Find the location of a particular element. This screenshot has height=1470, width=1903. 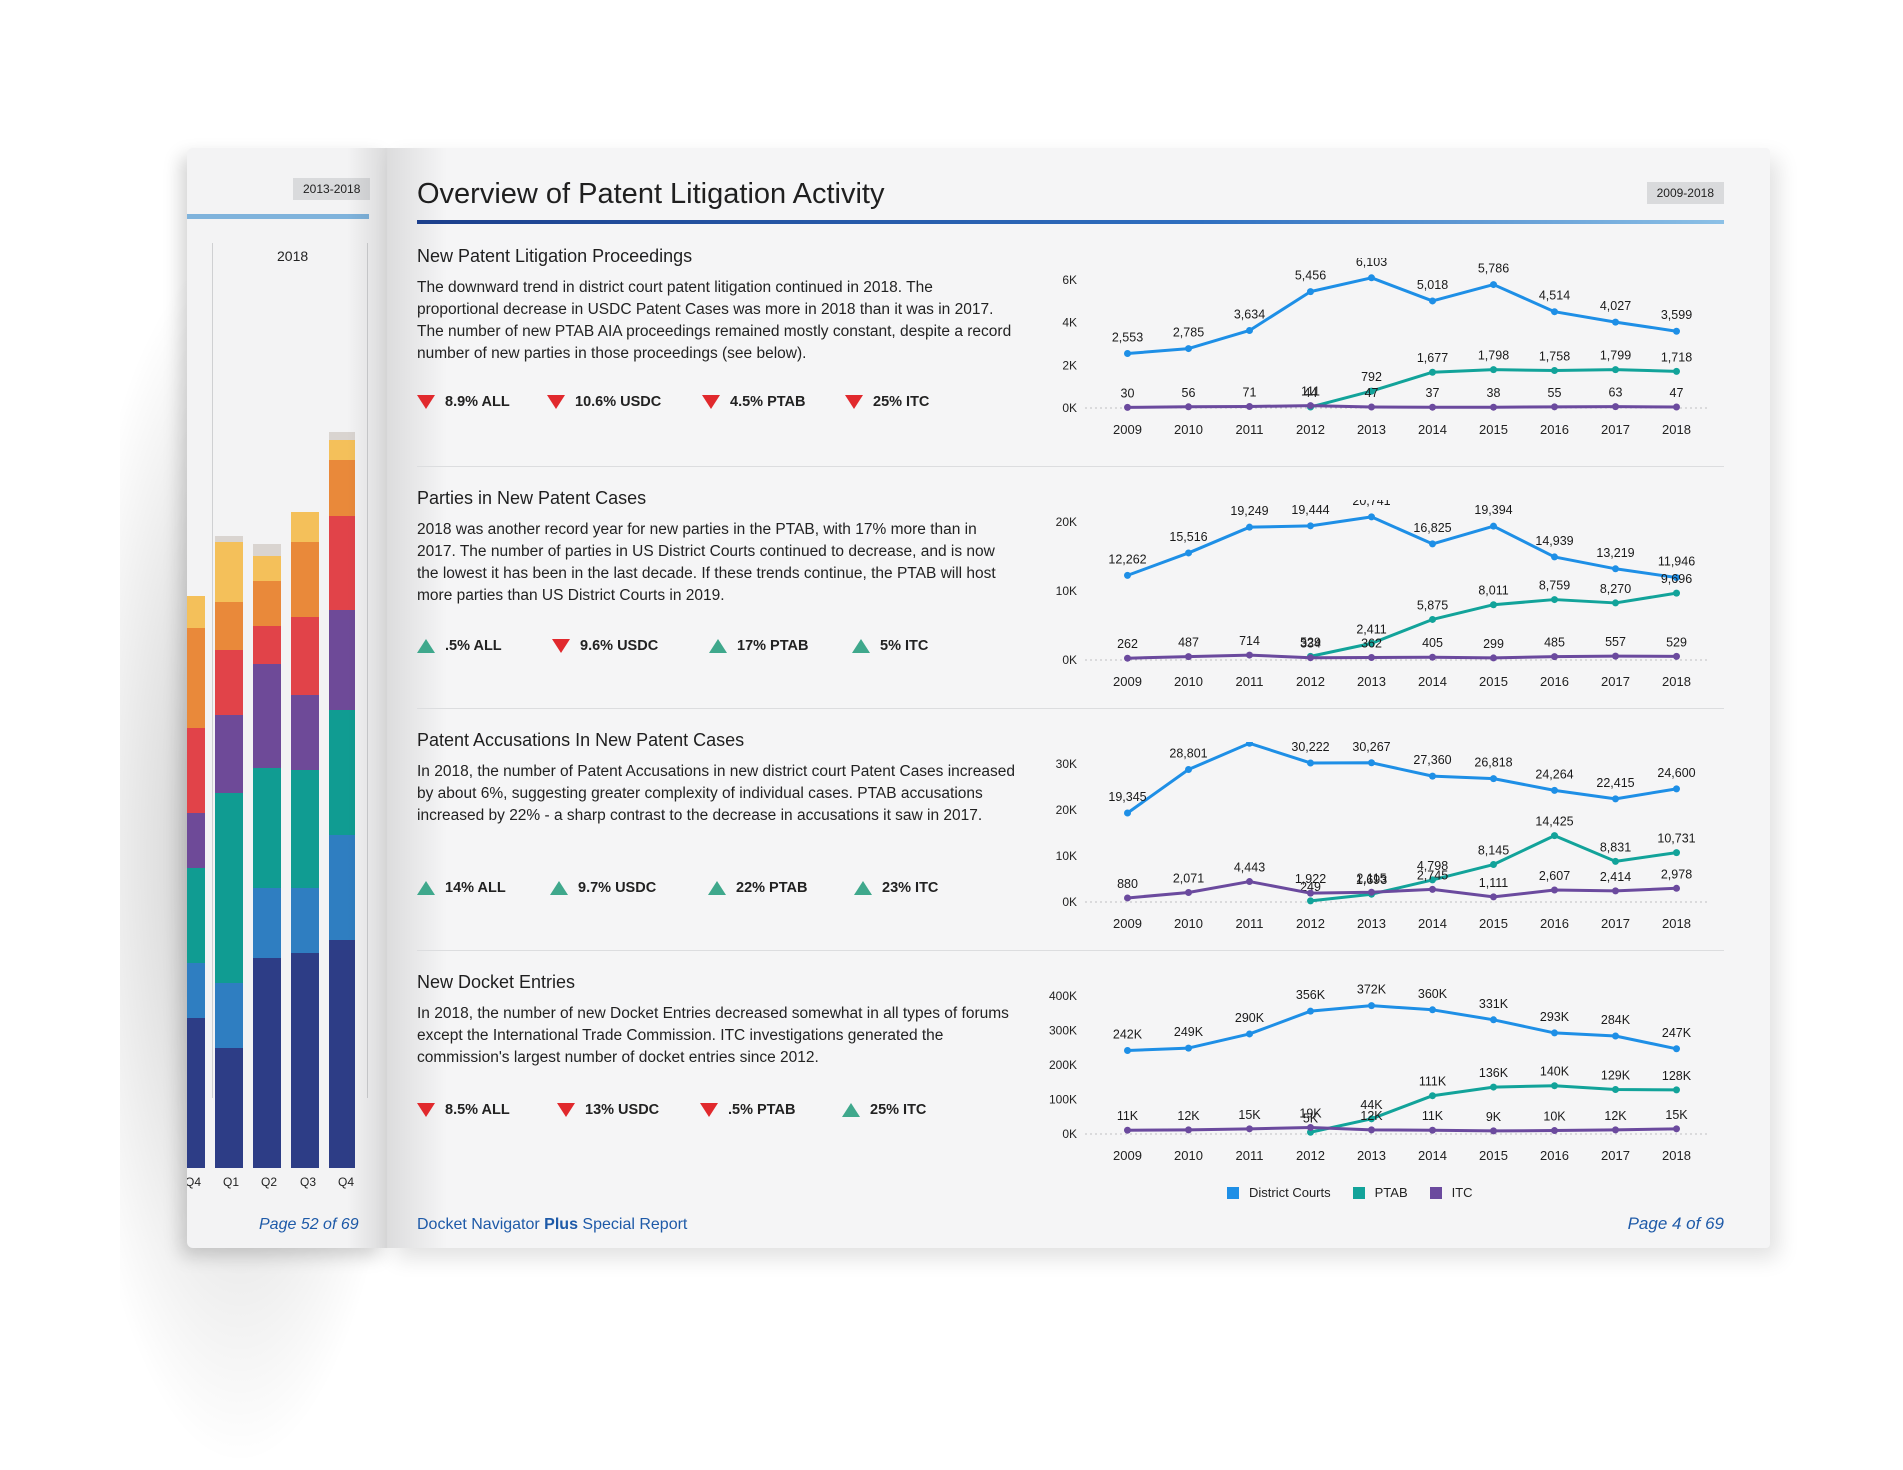

data-label: 1,758 is located at coordinates (1554, 356).